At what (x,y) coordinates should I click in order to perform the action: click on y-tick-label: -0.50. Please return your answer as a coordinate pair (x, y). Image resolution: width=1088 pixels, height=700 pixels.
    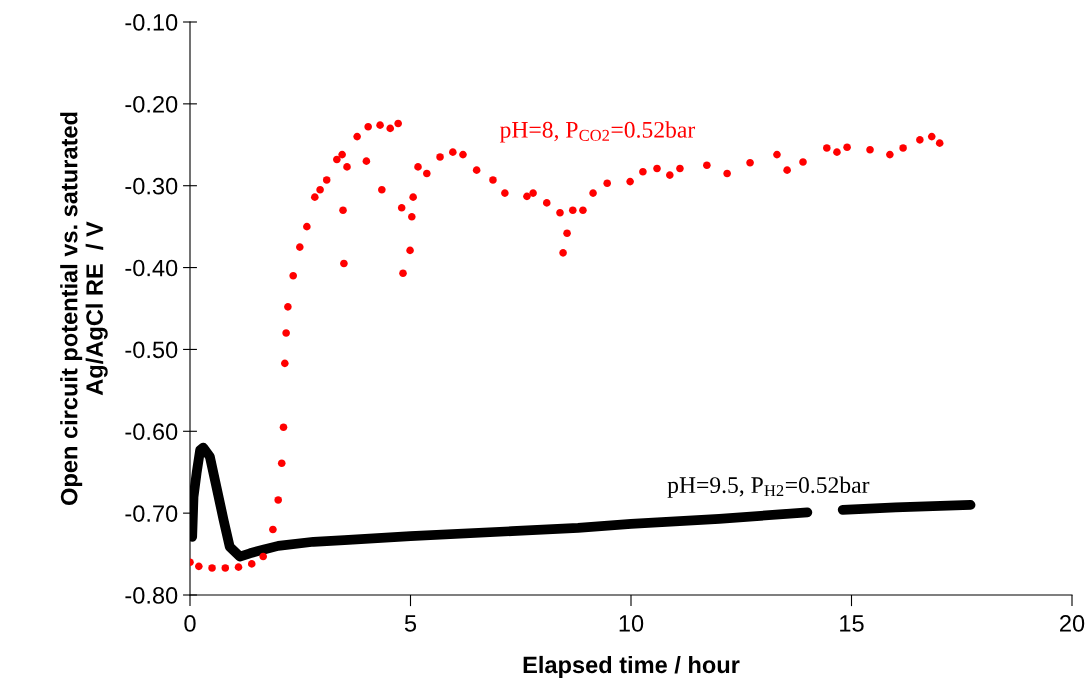
    Looking at the image, I should click on (151, 350).